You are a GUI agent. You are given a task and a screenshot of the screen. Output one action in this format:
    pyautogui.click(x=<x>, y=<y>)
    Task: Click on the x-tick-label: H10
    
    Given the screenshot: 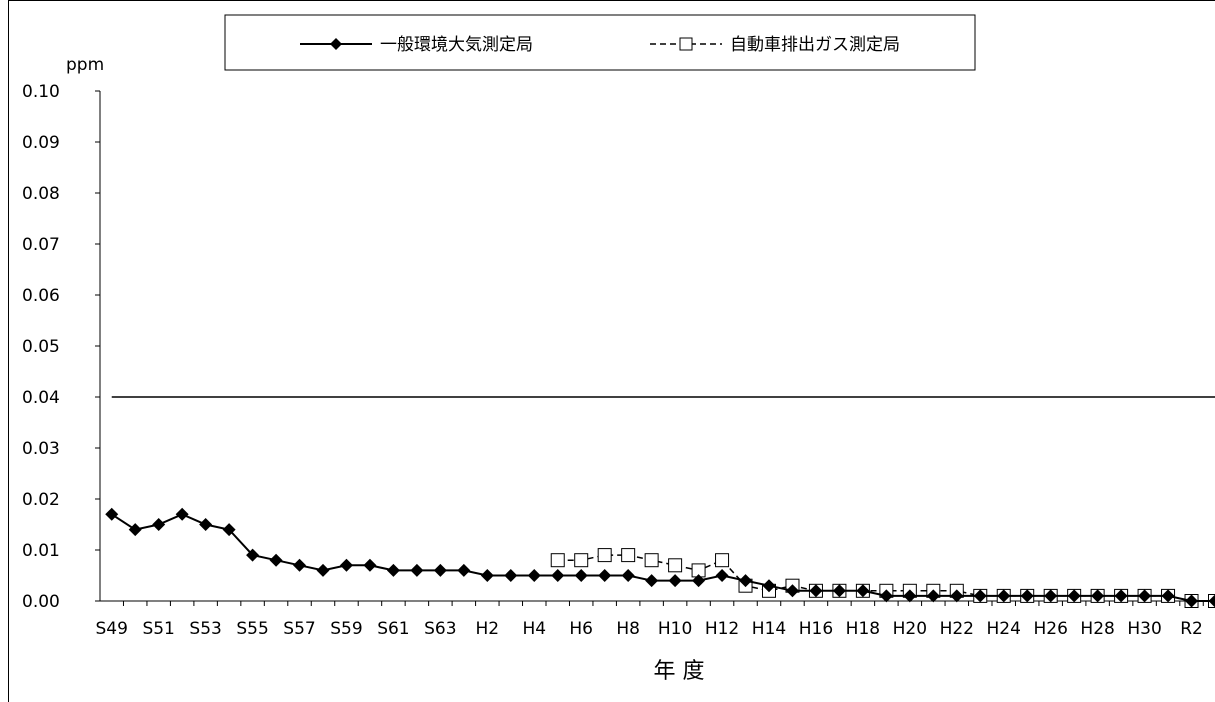 What is the action you would take?
    pyautogui.click(x=675, y=629)
    